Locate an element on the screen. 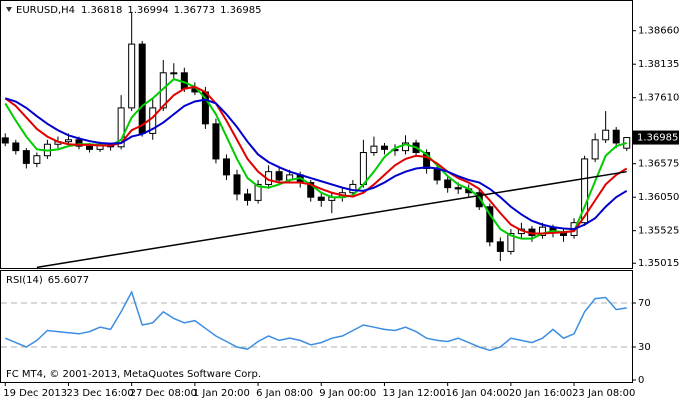 This screenshot has height=400, width=680. symbol-icon is located at coordinates (9, 9).